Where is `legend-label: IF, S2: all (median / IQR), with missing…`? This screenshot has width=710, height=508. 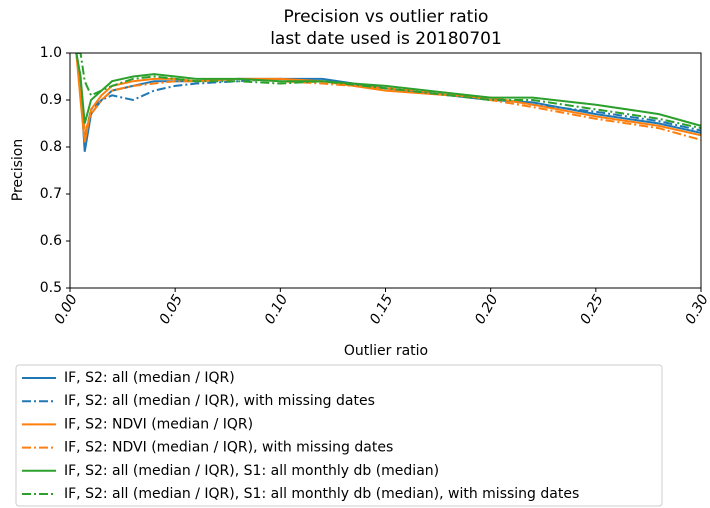 legend-label: IF, S2: all (median / IQR), with missing… is located at coordinates (219, 401).